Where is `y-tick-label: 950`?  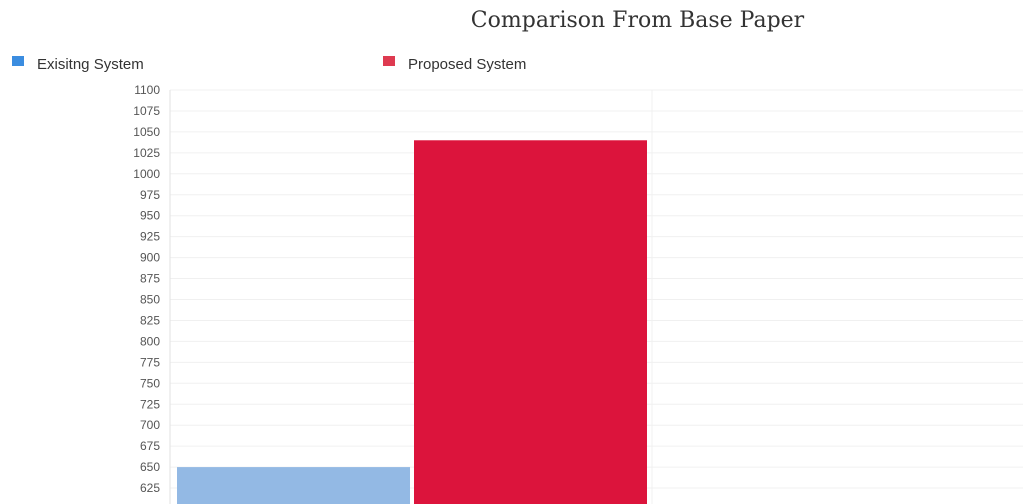
y-tick-label: 950 is located at coordinates (150, 216).